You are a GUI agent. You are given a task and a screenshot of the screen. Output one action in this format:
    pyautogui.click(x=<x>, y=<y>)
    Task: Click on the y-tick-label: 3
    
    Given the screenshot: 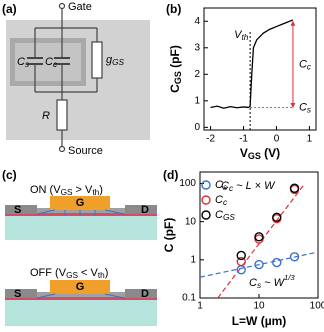 What is the action you would take?
    pyautogui.click(x=197, y=47)
    